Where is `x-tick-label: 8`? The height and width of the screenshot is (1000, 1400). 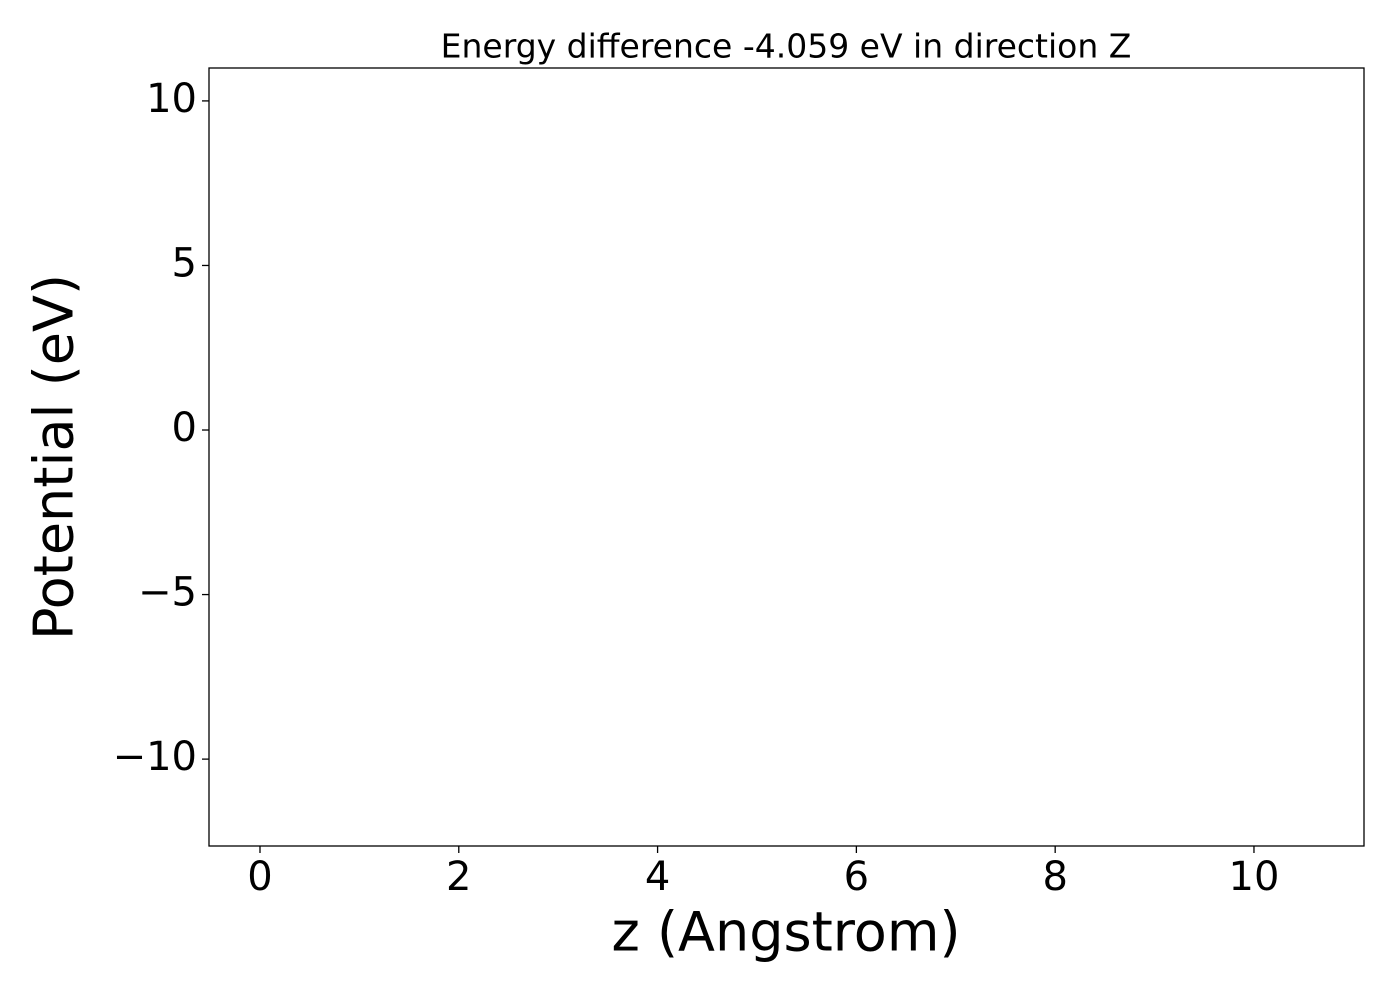 x-tick-label: 8 is located at coordinates (1054, 877).